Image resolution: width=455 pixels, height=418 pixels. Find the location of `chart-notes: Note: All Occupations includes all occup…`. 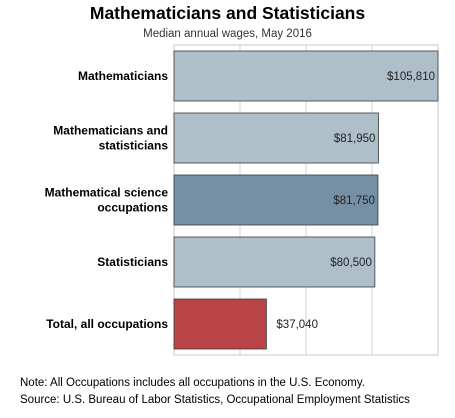

chart-notes: Note: All Occupations includes all occup… is located at coordinates (235, 392).